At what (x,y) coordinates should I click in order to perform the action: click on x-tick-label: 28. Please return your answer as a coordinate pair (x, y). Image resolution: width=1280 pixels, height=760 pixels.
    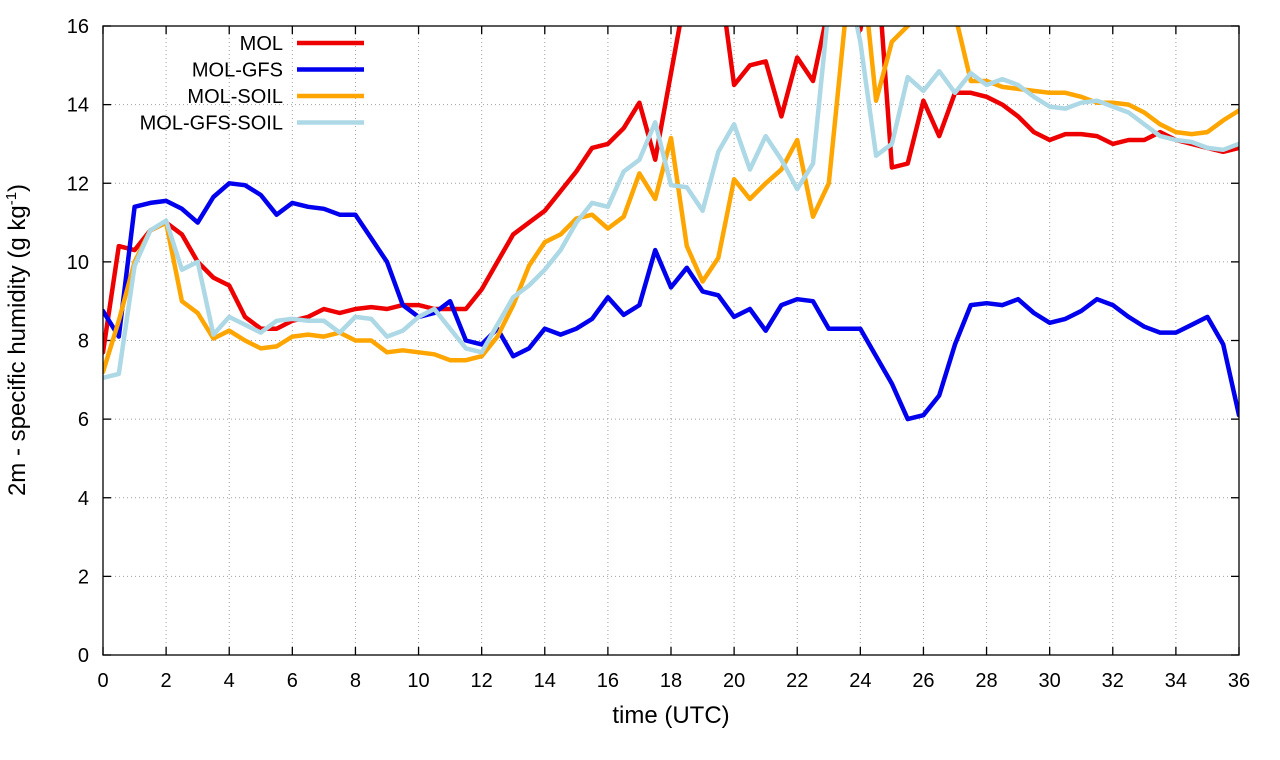
    Looking at the image, I should click on (986, 681).